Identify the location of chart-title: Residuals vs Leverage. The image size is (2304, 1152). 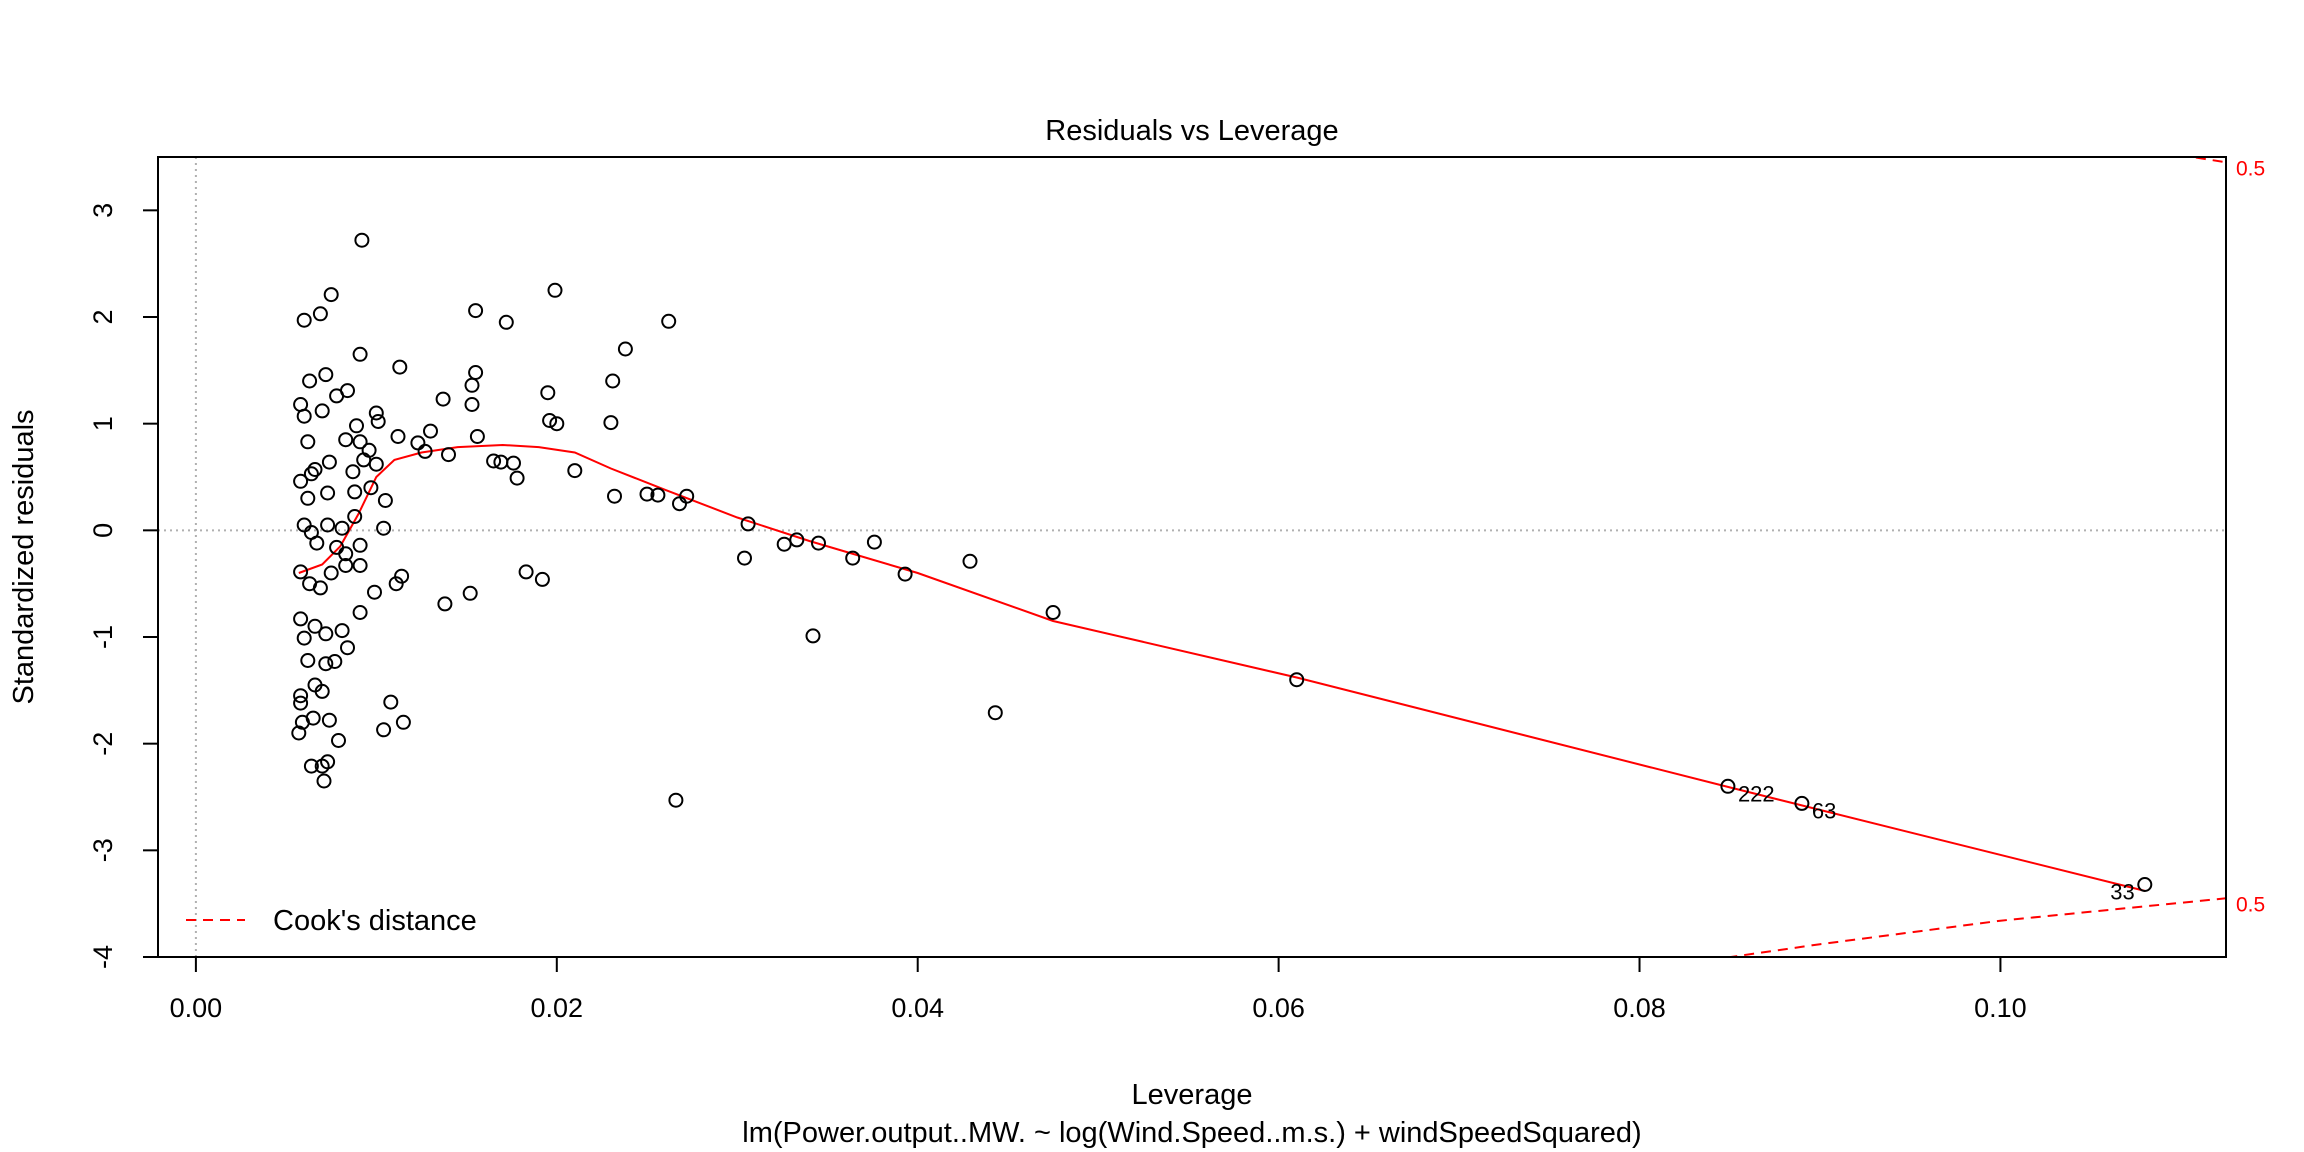
(1191, 131).